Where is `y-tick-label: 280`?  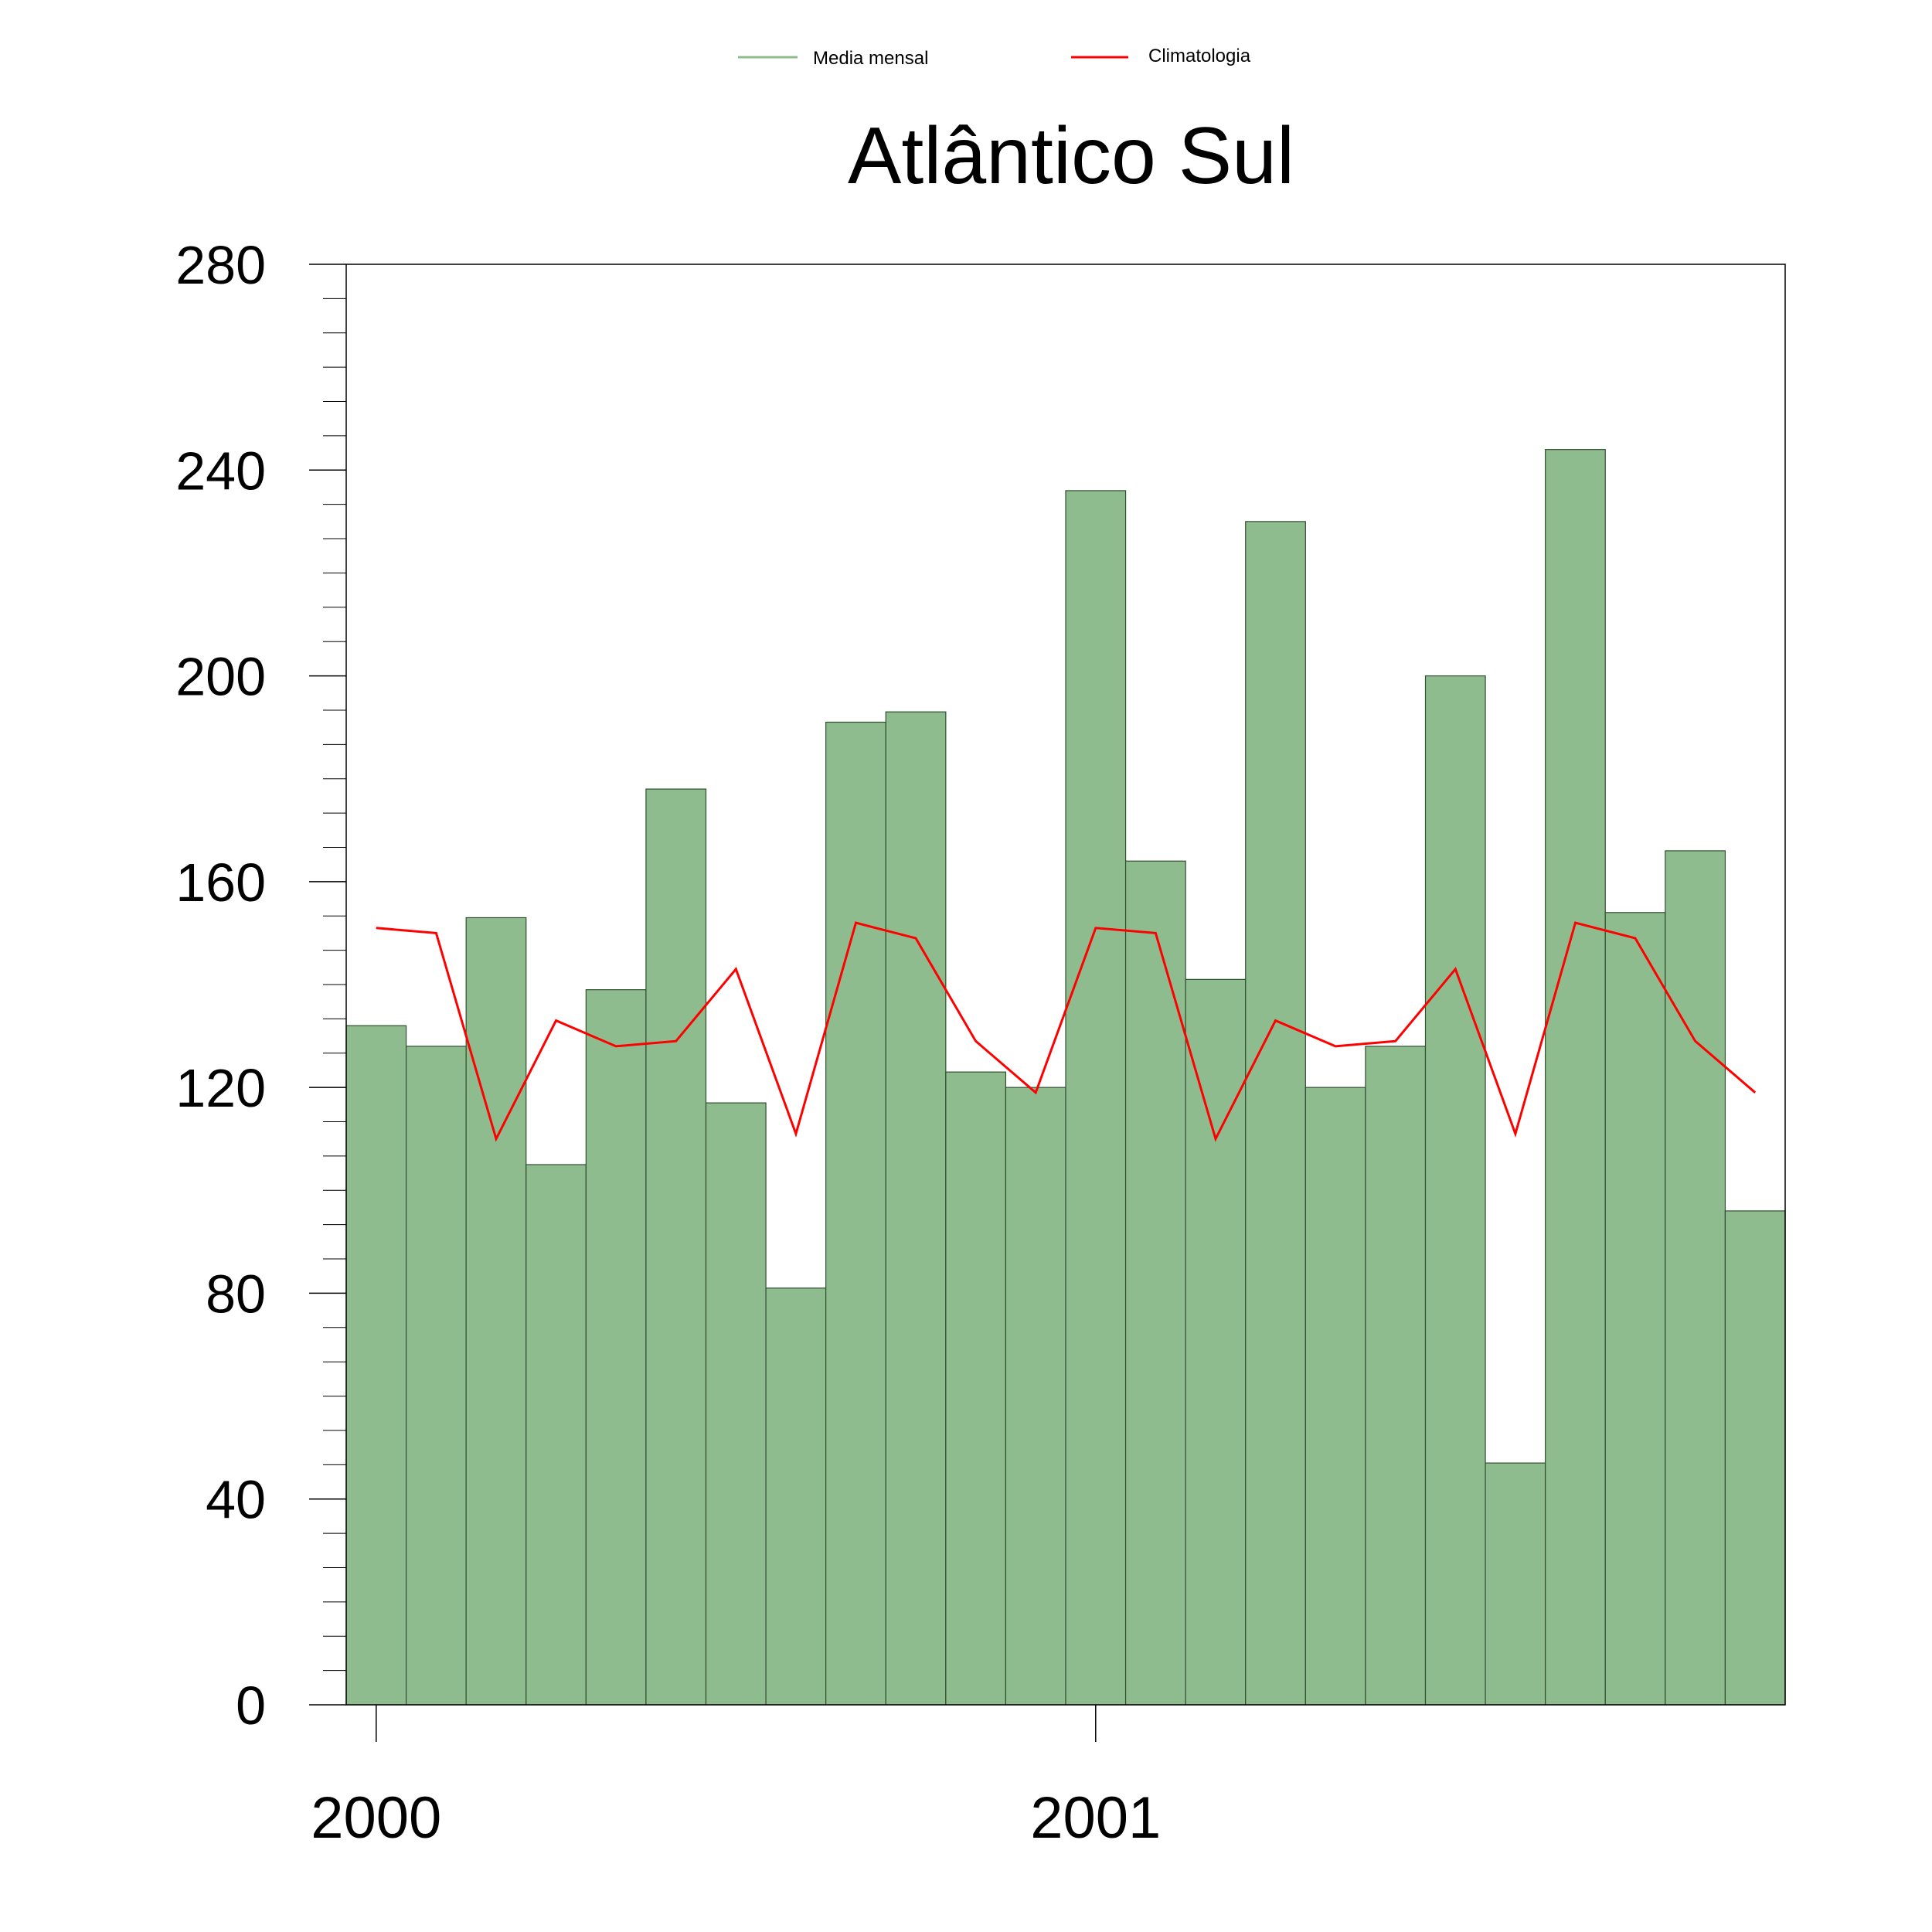 y-tick-label: 280 is located at coordinates (221, 265).